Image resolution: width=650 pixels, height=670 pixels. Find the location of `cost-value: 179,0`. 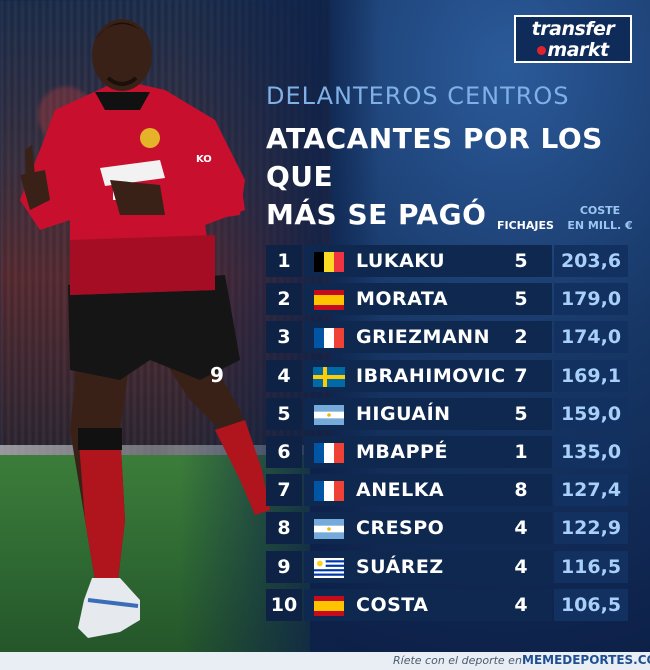

cost-value: 179,0 is located at coordinates (591, 299).